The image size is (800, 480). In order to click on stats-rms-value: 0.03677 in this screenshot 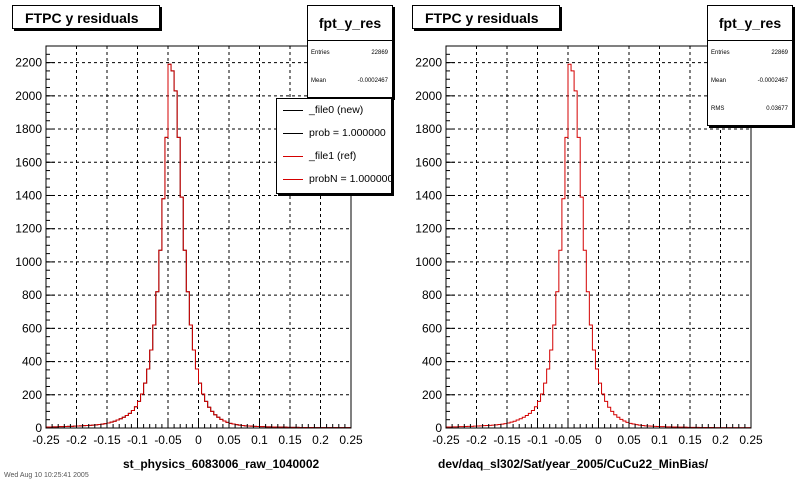, I will do `click(777, 109)`.